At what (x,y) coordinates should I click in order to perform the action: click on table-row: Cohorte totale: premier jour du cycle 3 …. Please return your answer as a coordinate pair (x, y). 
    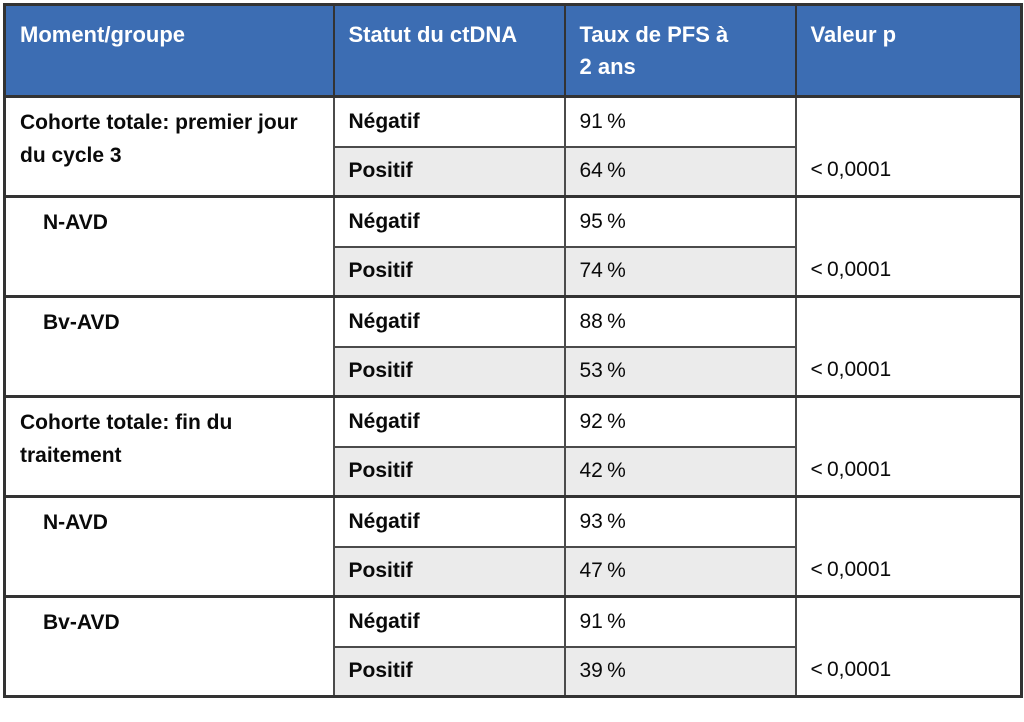
    Looking at the image, I should click on (513, 146).